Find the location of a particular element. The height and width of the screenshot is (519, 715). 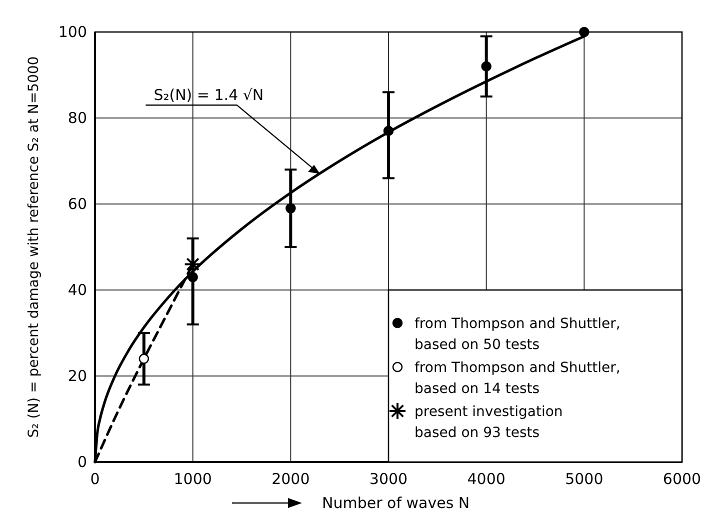

x-axis-title: Number of waves N is located at coordinates (396, 503).